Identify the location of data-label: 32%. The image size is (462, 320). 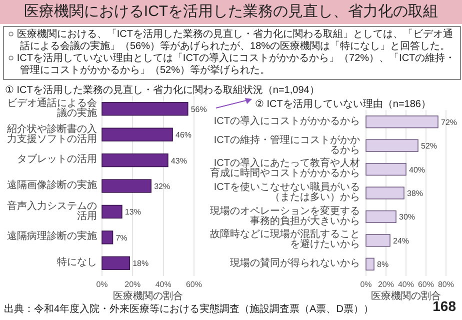
(162, 186).